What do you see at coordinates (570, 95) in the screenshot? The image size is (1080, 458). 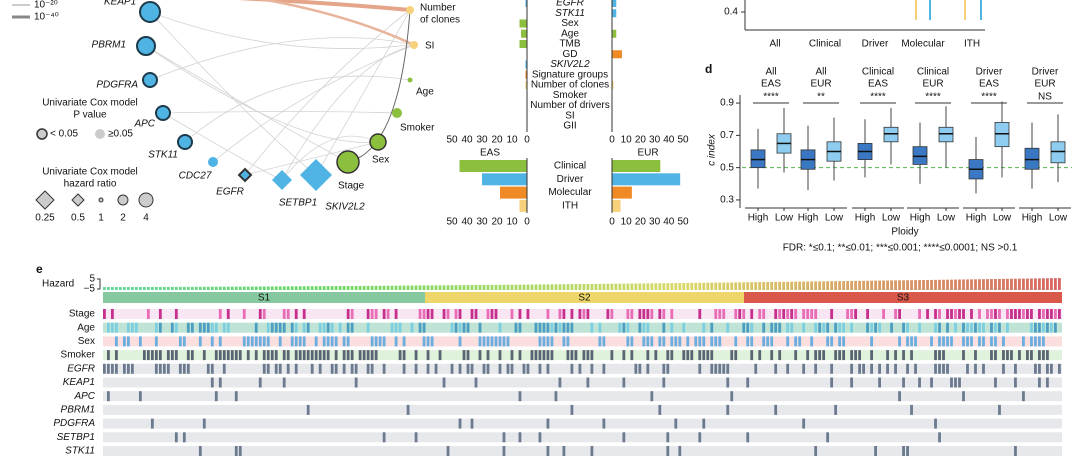 I see `label: Smoker` at bounding box center [570, 95].